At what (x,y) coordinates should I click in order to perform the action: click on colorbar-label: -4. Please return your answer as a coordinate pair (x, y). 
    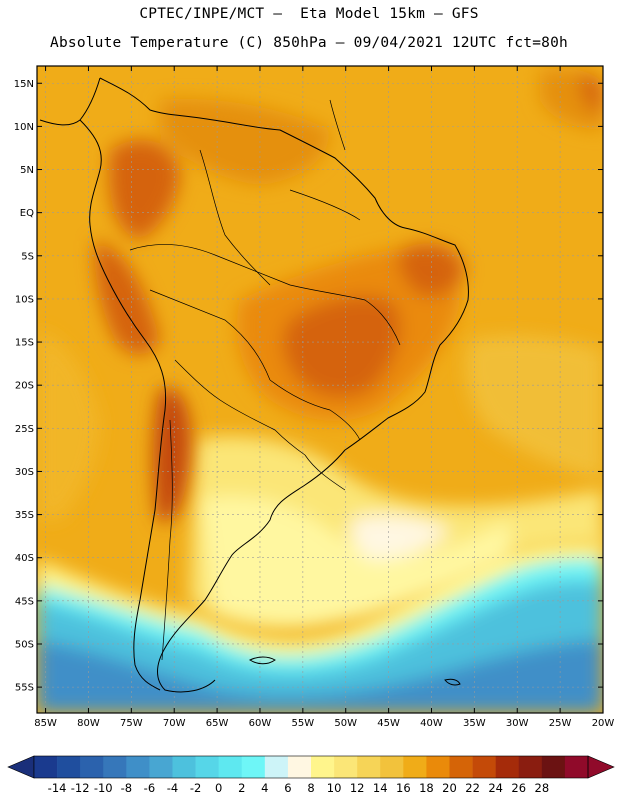
    Looking at the image, I should click on (172, 788).